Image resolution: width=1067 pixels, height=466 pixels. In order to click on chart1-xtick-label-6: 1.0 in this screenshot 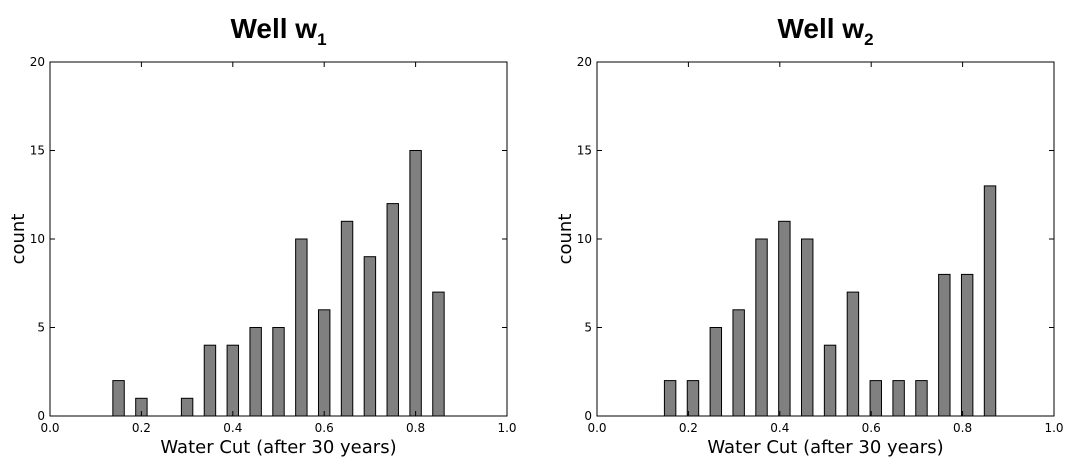, I will do `click(506, 428)`.